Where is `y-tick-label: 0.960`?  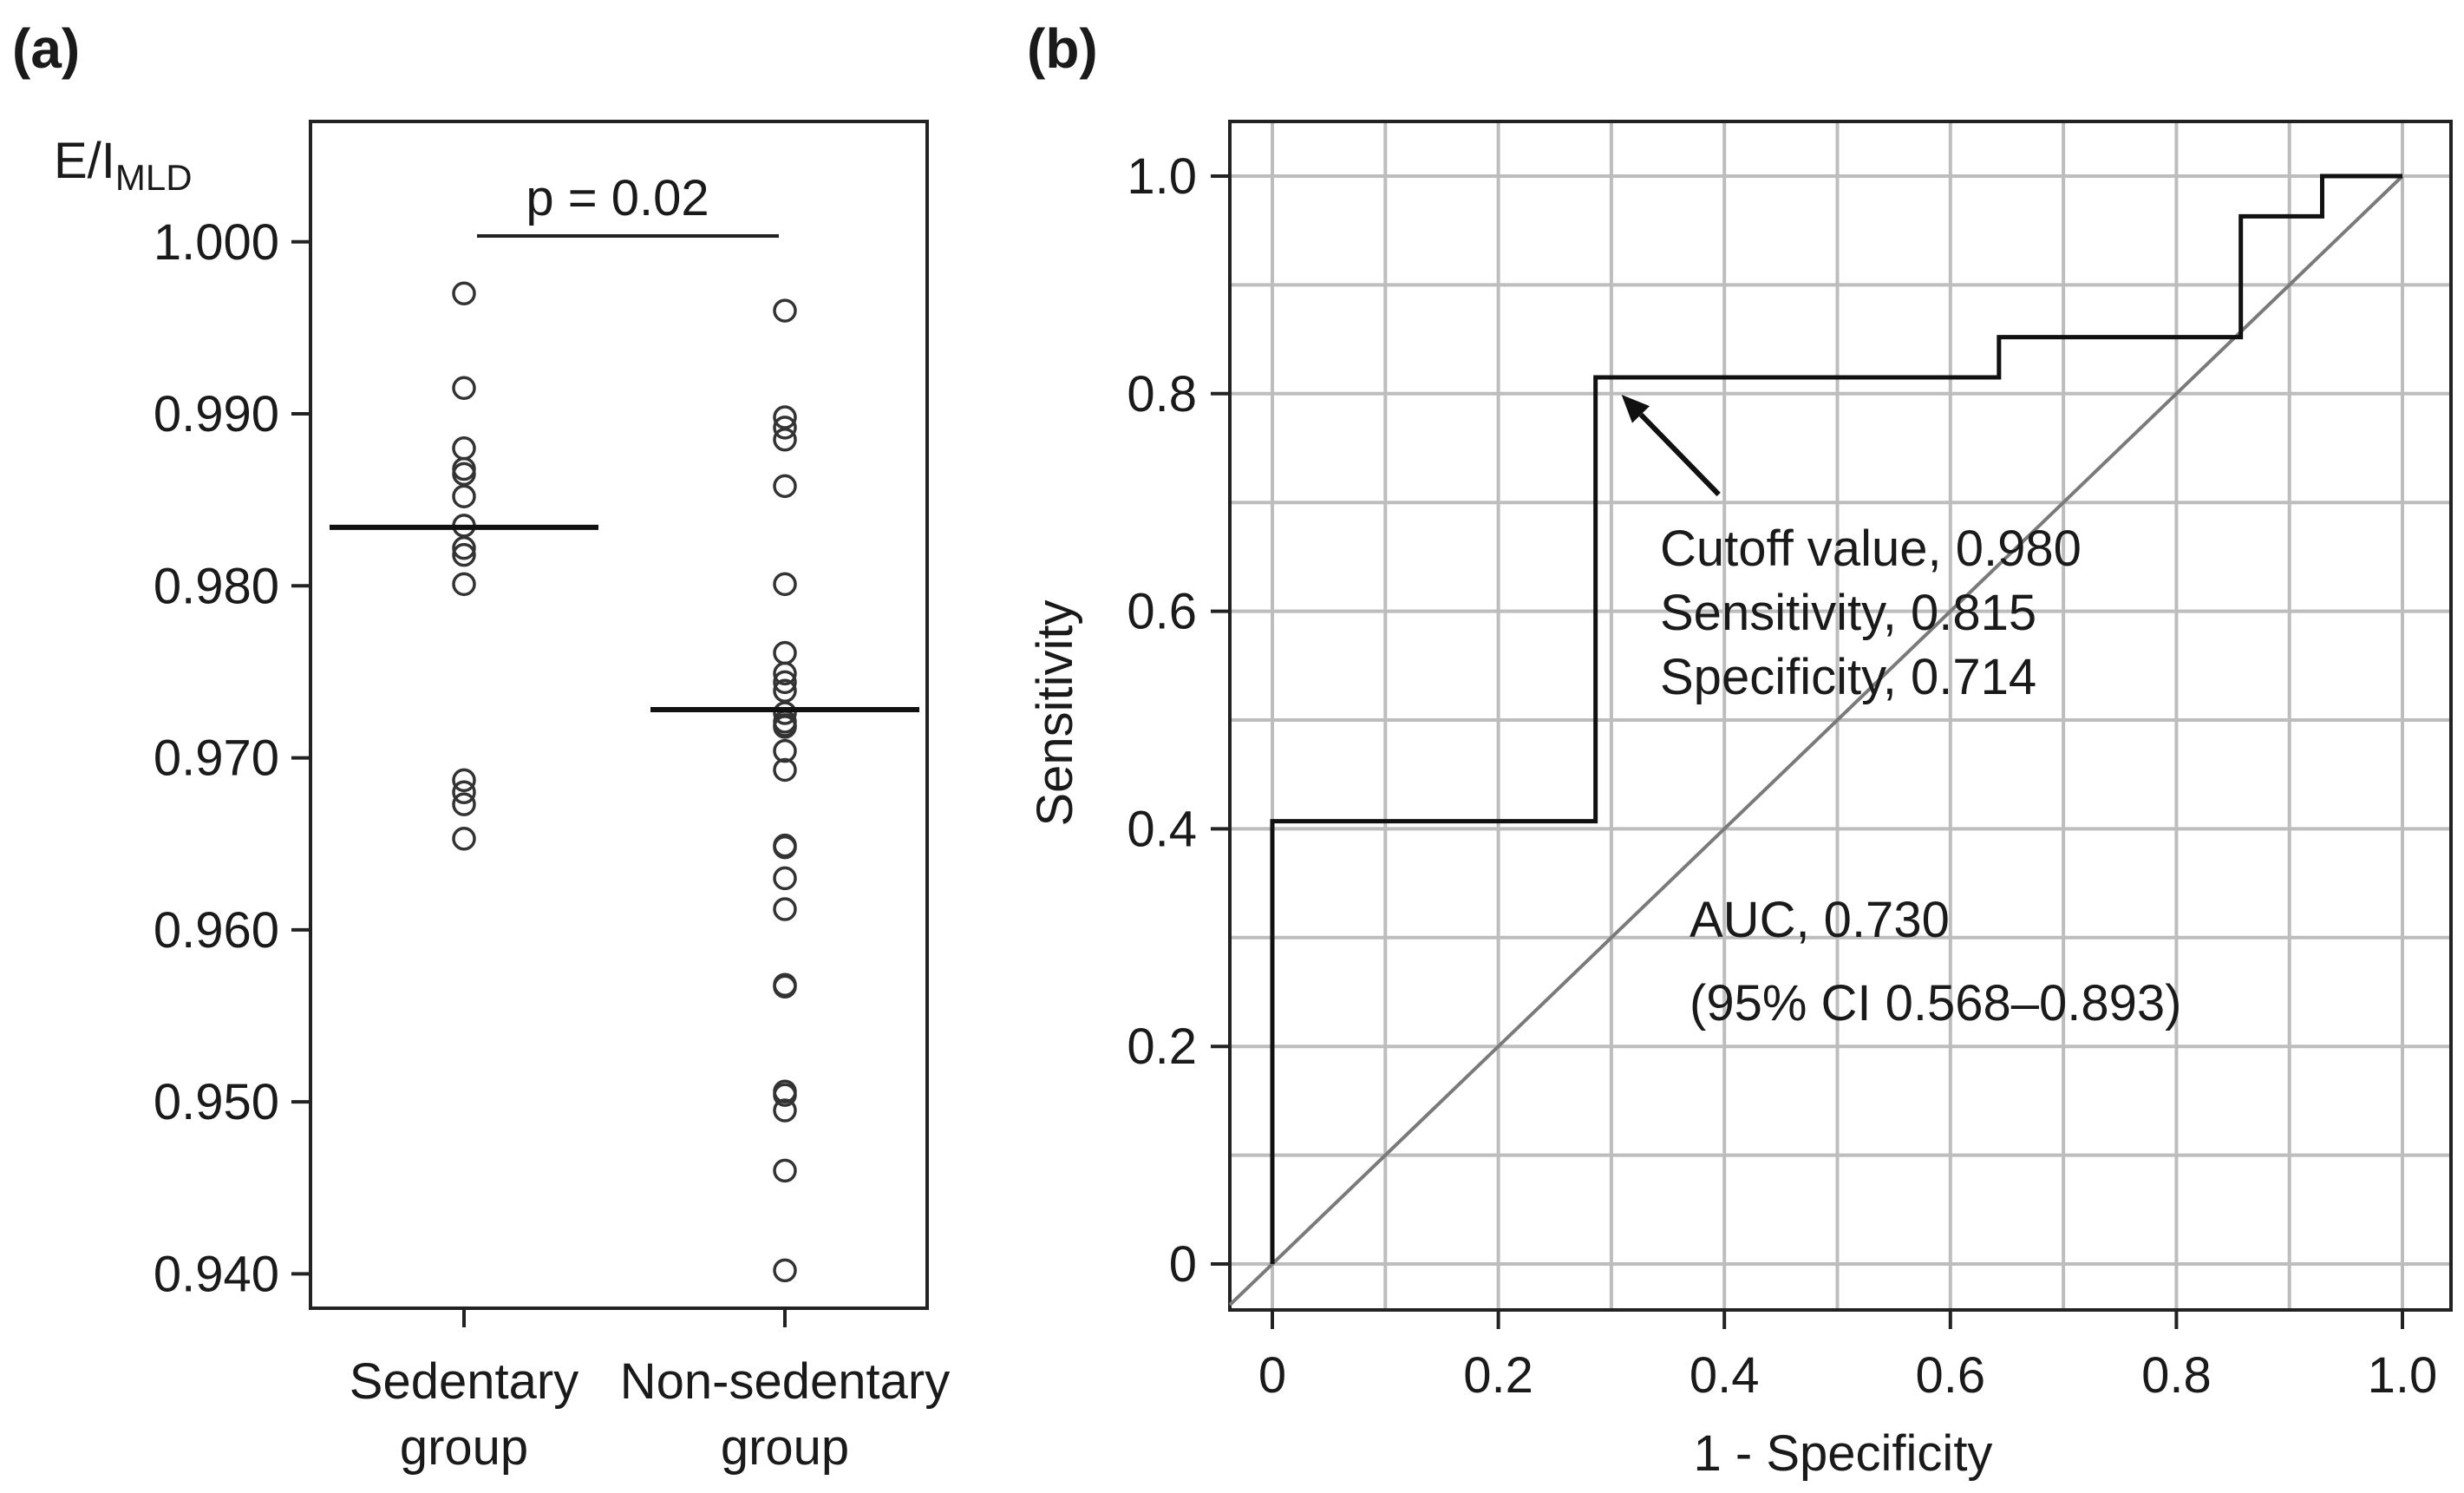 y-tick-label: 0.960 is located at coordinates (216, 930).